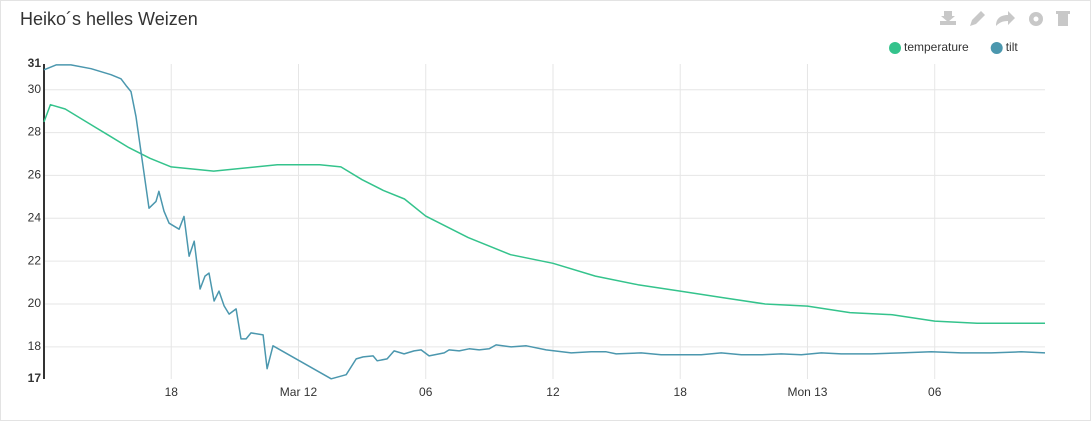 This screenshot has width=1091, height=421. Describe the element at coordinates (35, 346) in the screenshot. I see `y-tick-label: 18` at that location.